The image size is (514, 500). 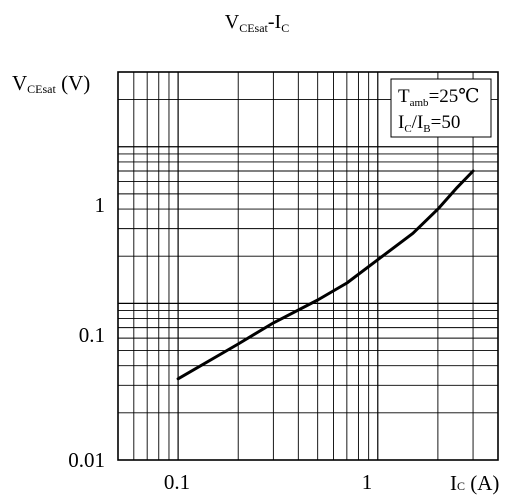 What do you see at coordinates (100, 205) in the screenshot?
I see `y-tick-label: 1` at bounding box center [100, 205].